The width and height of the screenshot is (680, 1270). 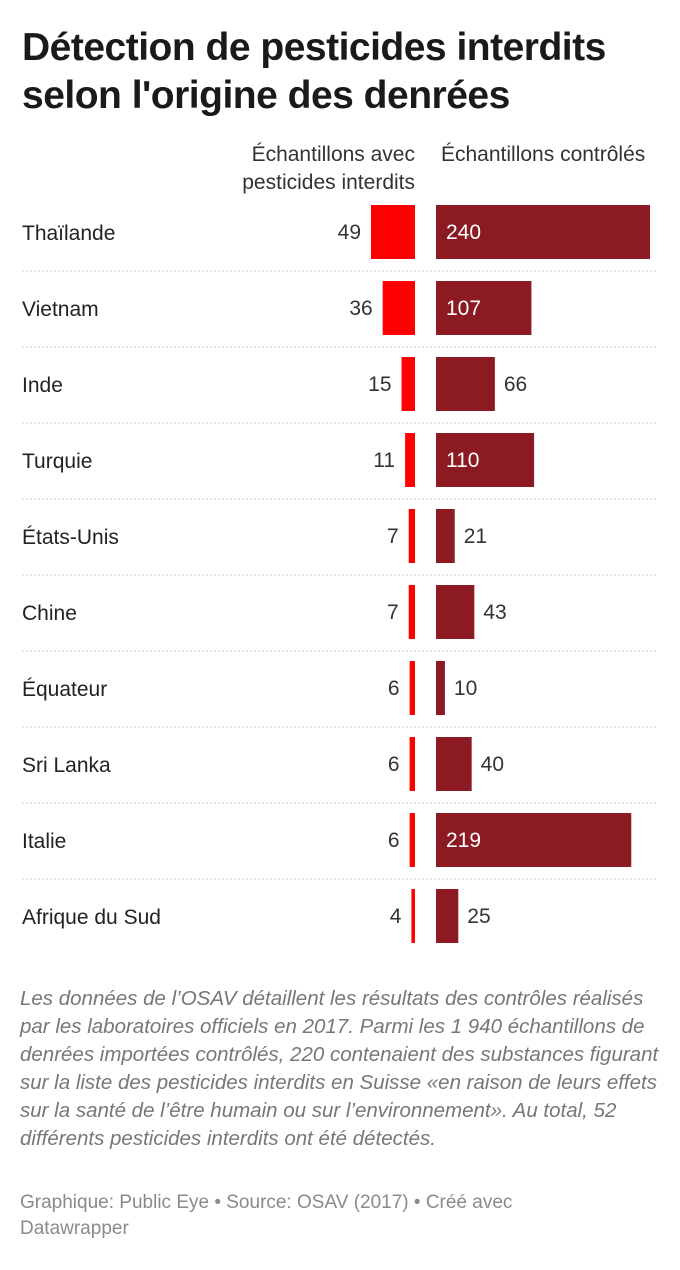 What do you see at coordinates (70, 537) in the screenshot?
I see `category-label: États-Unis` at bounding box center [70, 537].